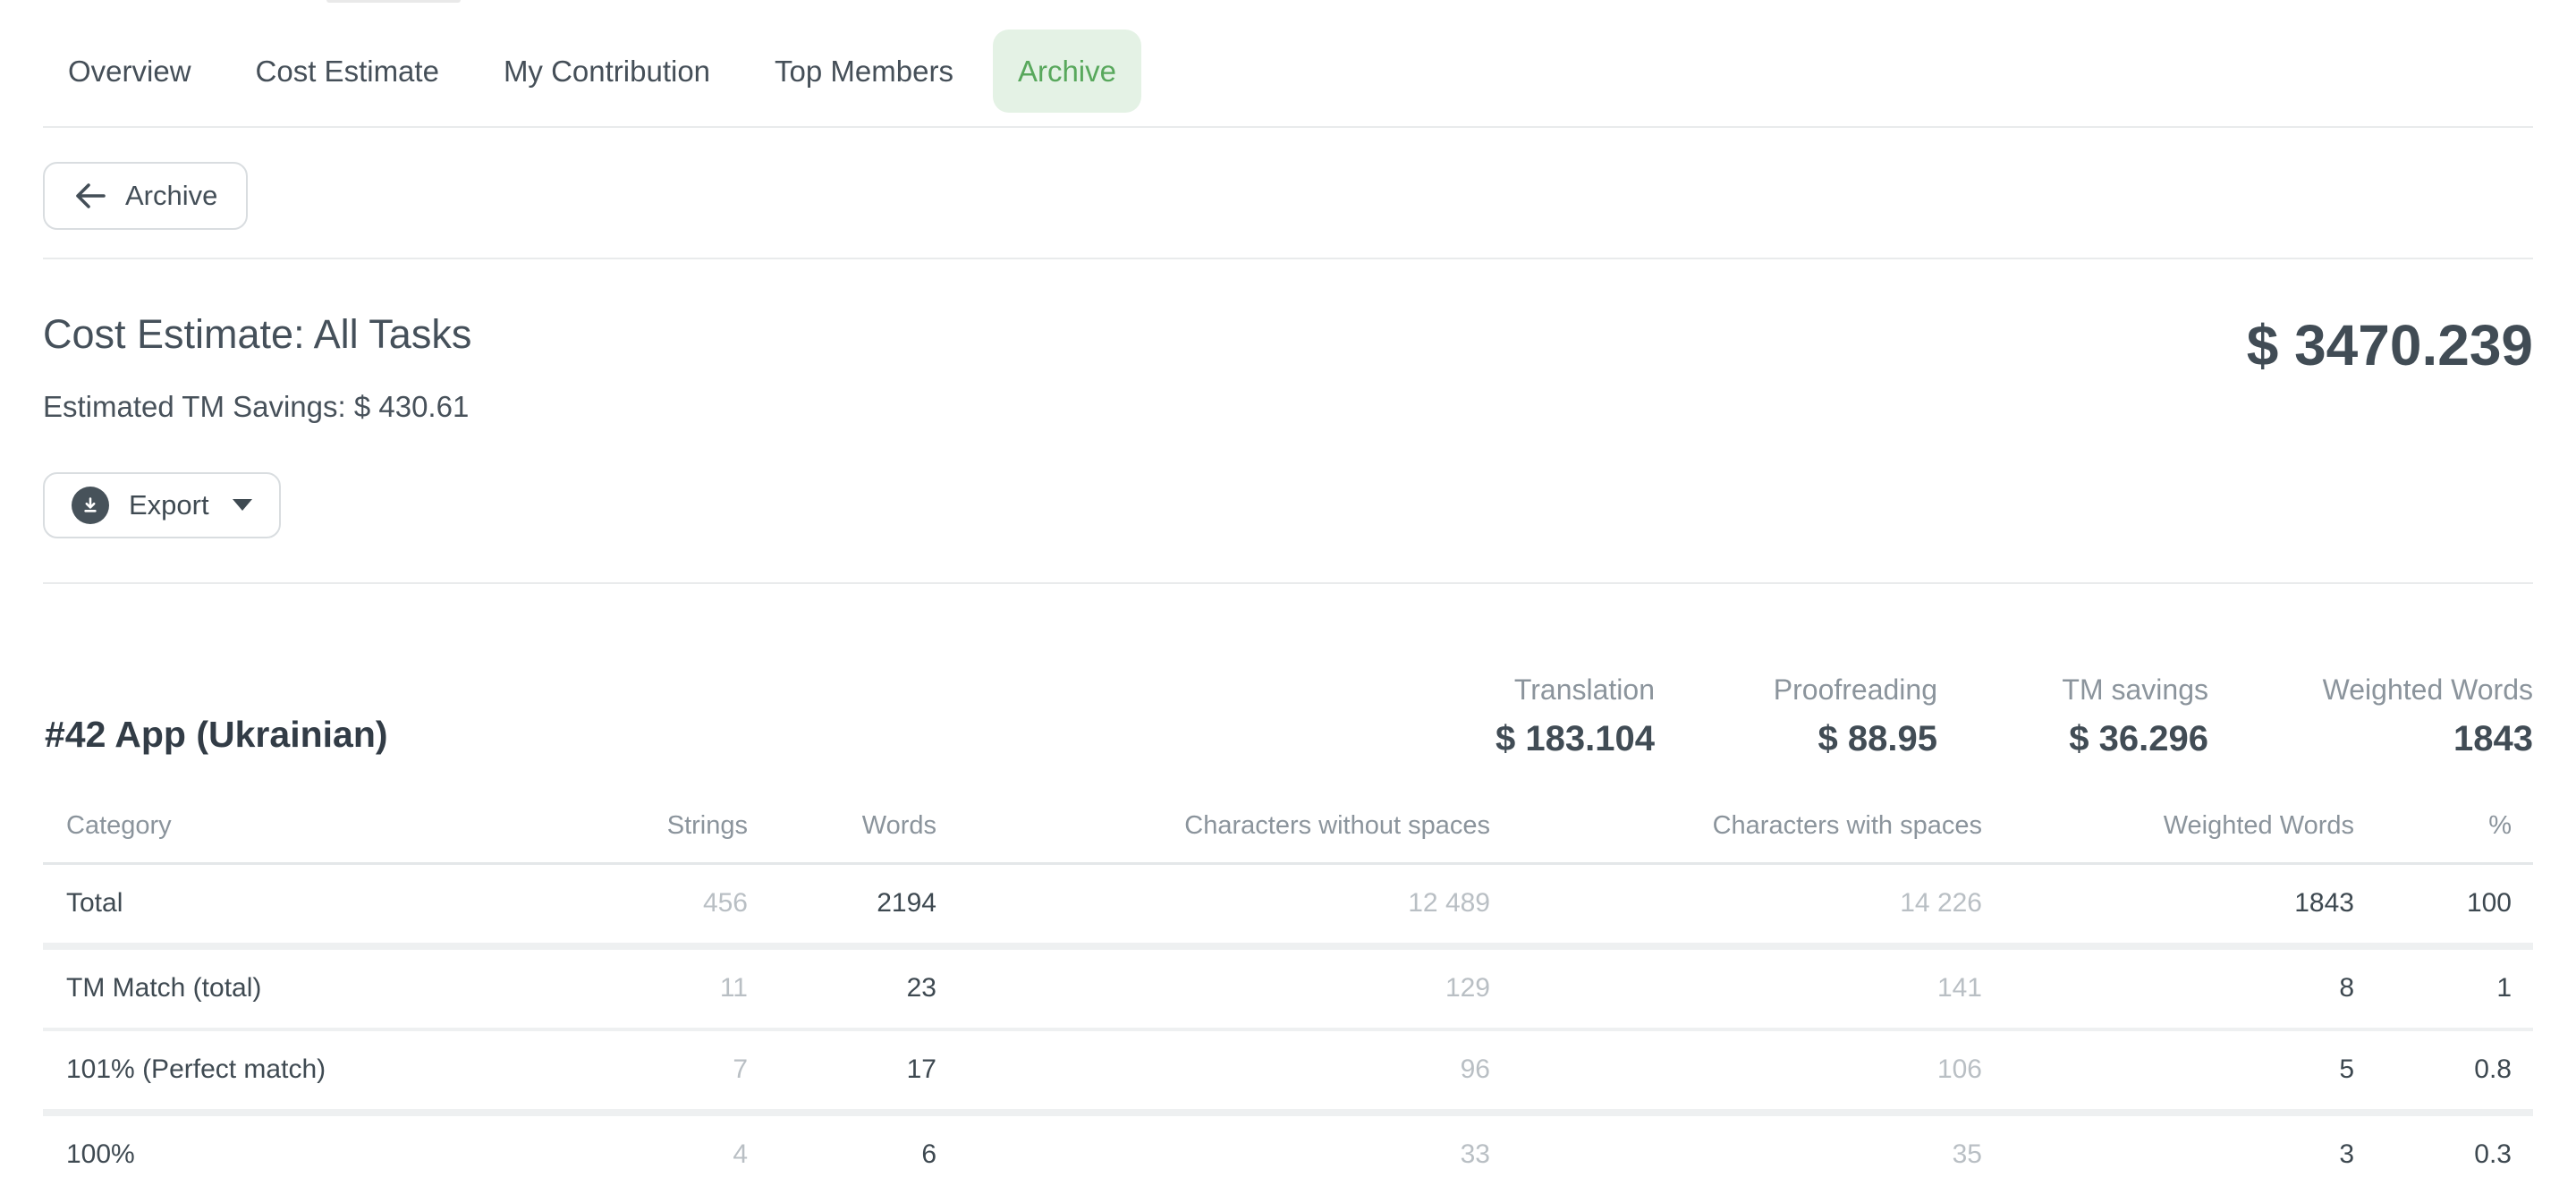 Image resolution: width=2576 pixels, height=1194 pixels. Describe the element at coordinates (2168, 1072) in the screenshot. I see `cell-weighted-words: 5` at that location.